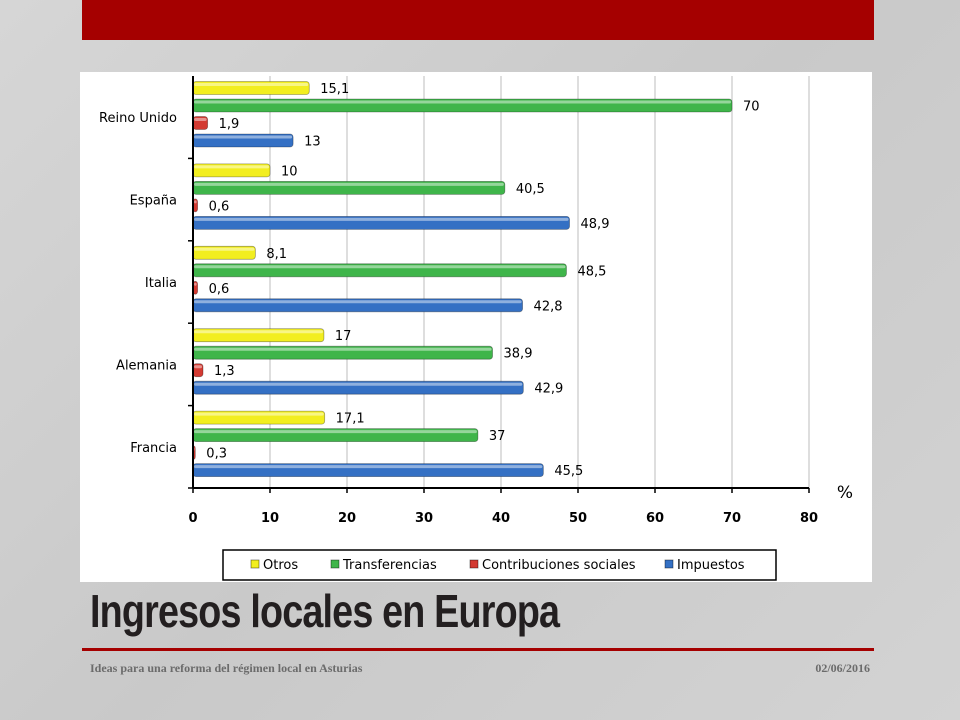 The image size is (960, 720). Describe the element at coordinates (389, 565) in the screenshot. I see `legend-label-transferencias: Transferencias` at that location.